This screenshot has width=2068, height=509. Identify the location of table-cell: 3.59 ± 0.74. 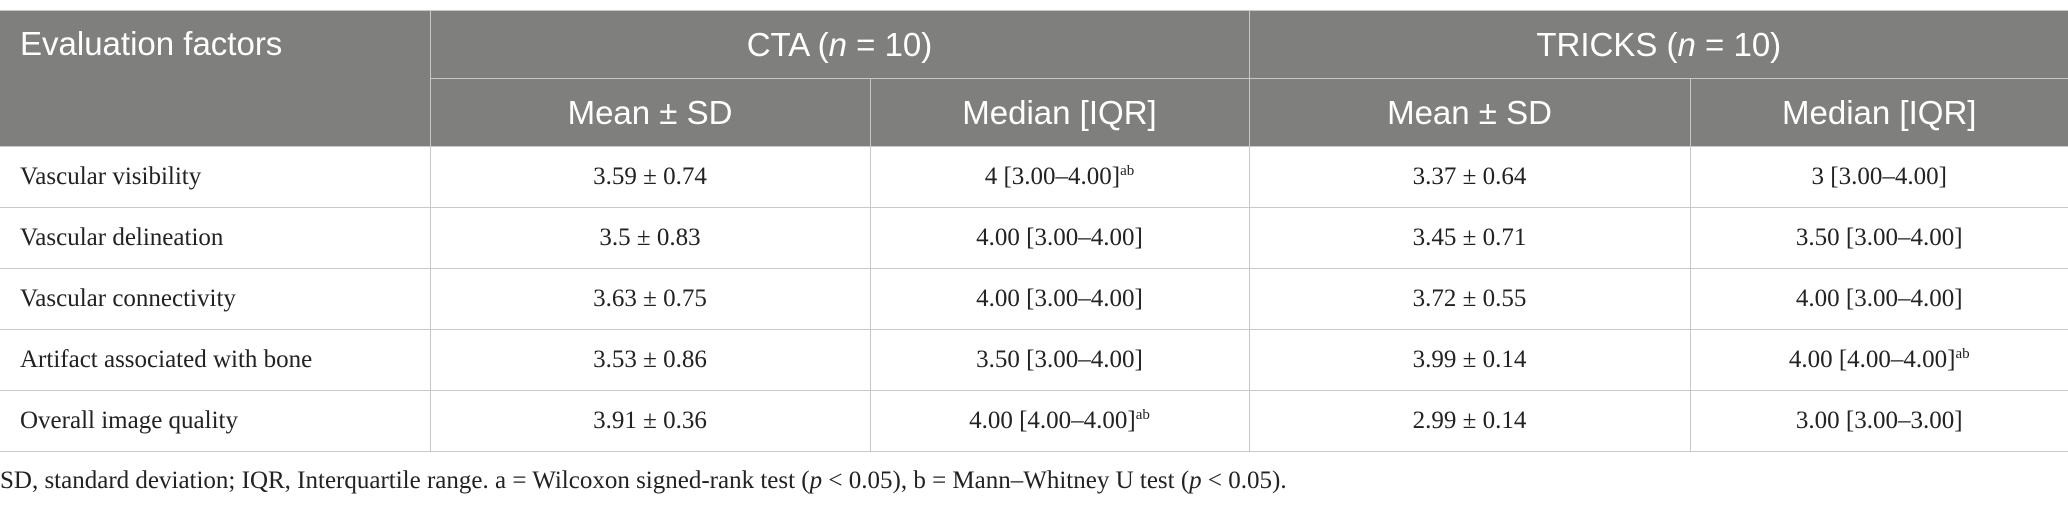
(650, 177).